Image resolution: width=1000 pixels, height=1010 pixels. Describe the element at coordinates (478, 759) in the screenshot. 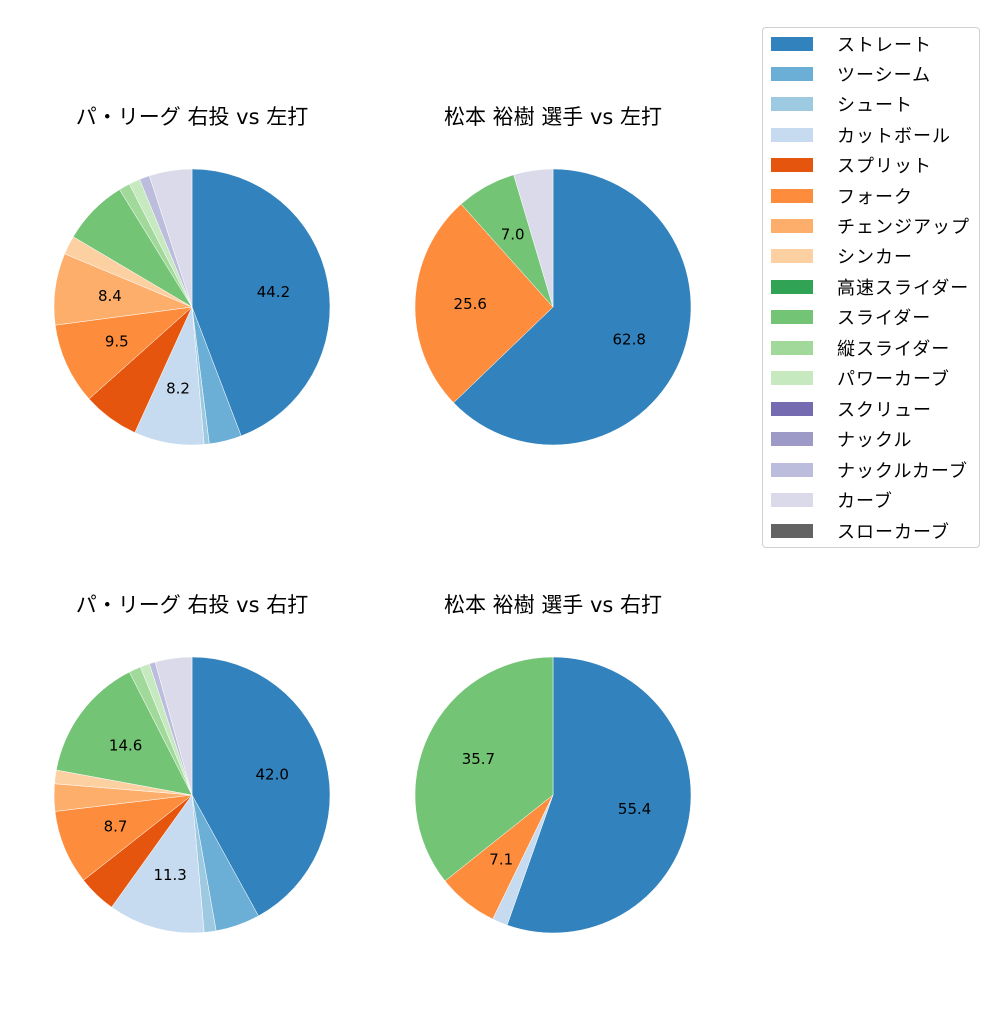

I see `slice-label: 35.7` at that location.